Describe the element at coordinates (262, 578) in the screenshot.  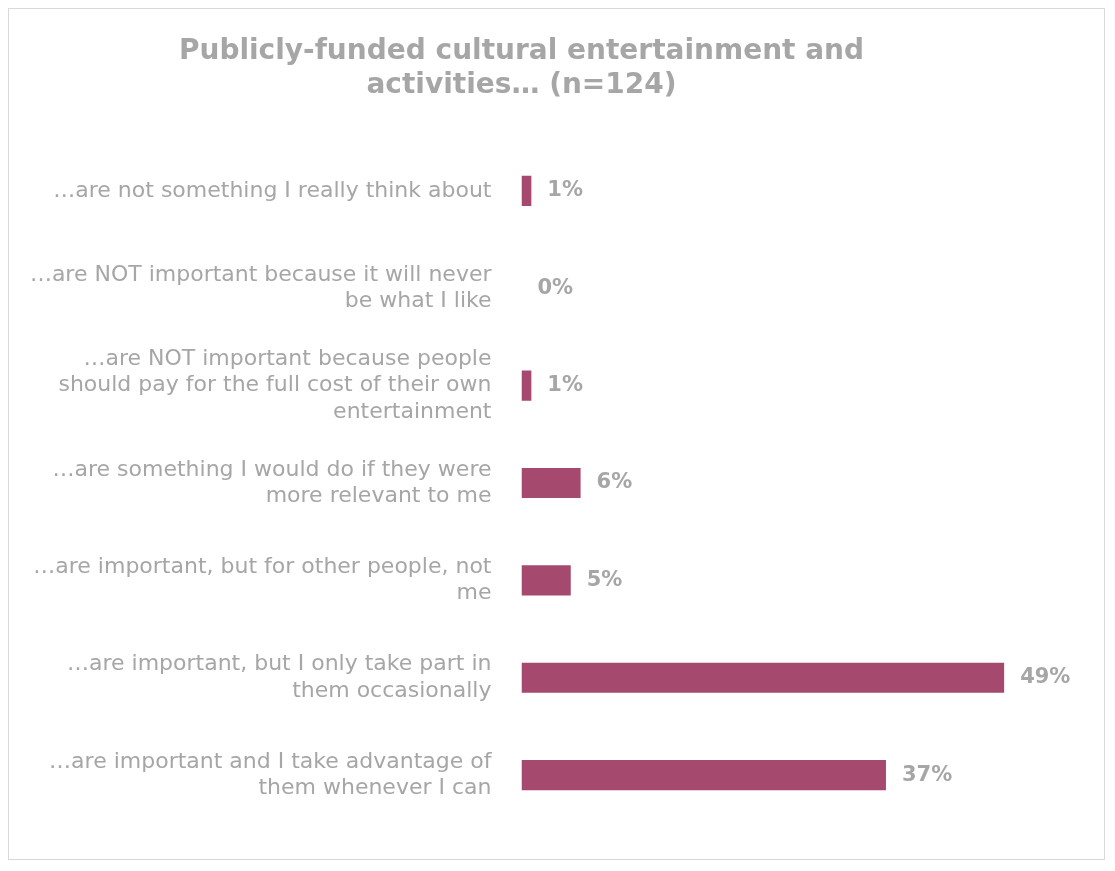
I see `y-tick-label: …are important, but for other people, not me` at that location.